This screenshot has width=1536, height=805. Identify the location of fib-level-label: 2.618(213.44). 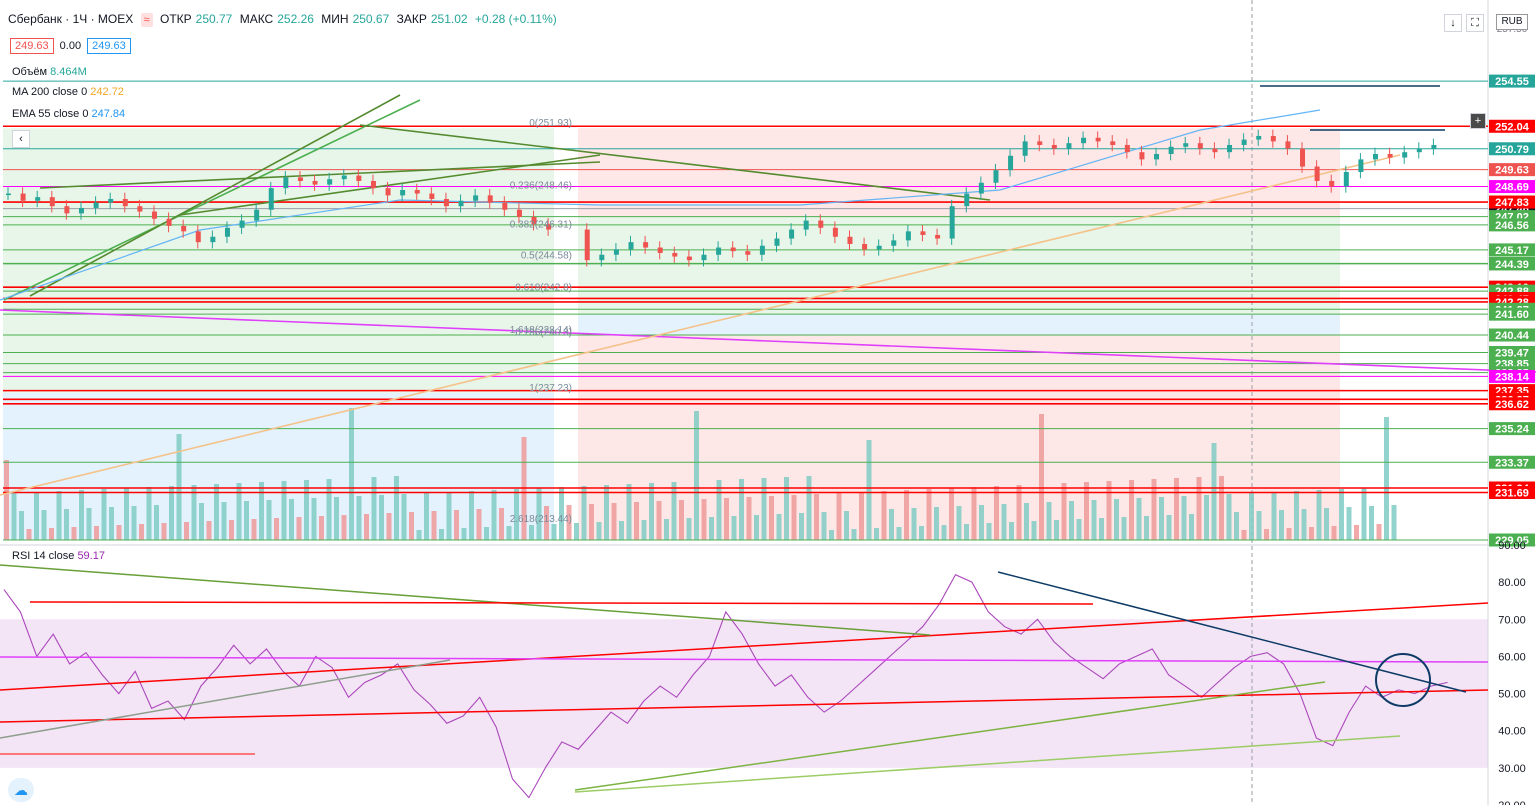
(541, 519).